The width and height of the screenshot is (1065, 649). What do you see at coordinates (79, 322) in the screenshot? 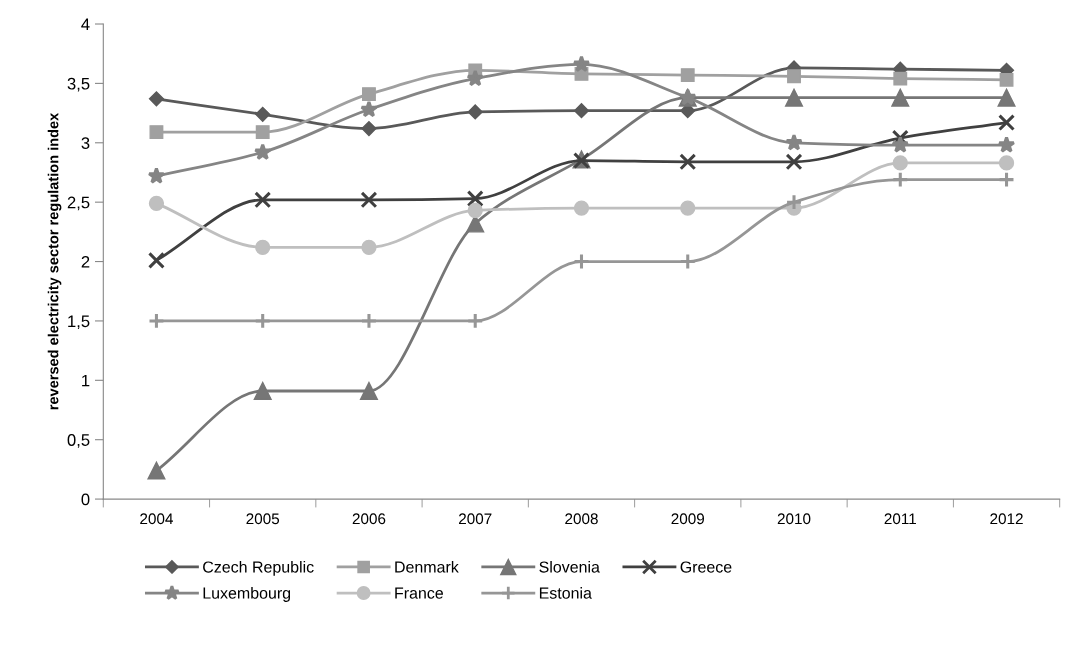
I see `y-tick-label: 1,5` at bounding box center [79, 322].